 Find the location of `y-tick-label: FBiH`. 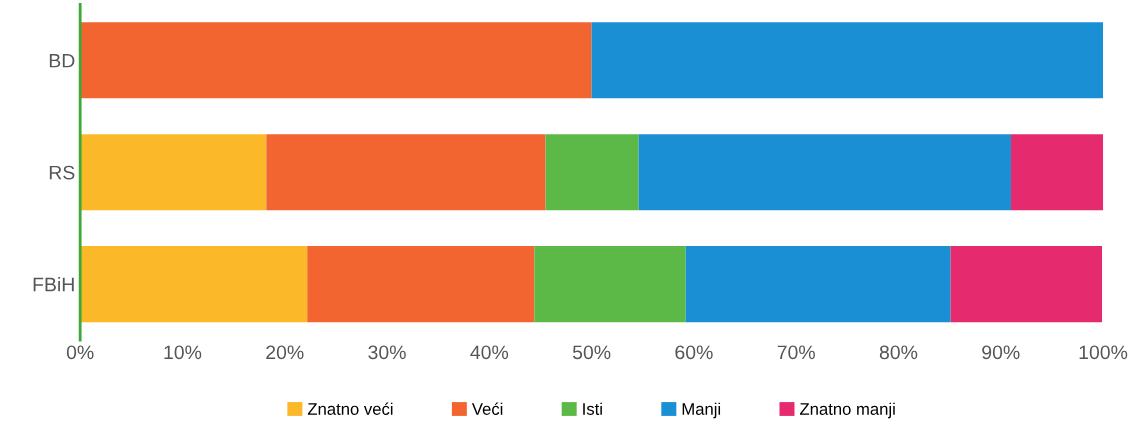

y-tick-label: FBiH is located at coordinates (53, 284).